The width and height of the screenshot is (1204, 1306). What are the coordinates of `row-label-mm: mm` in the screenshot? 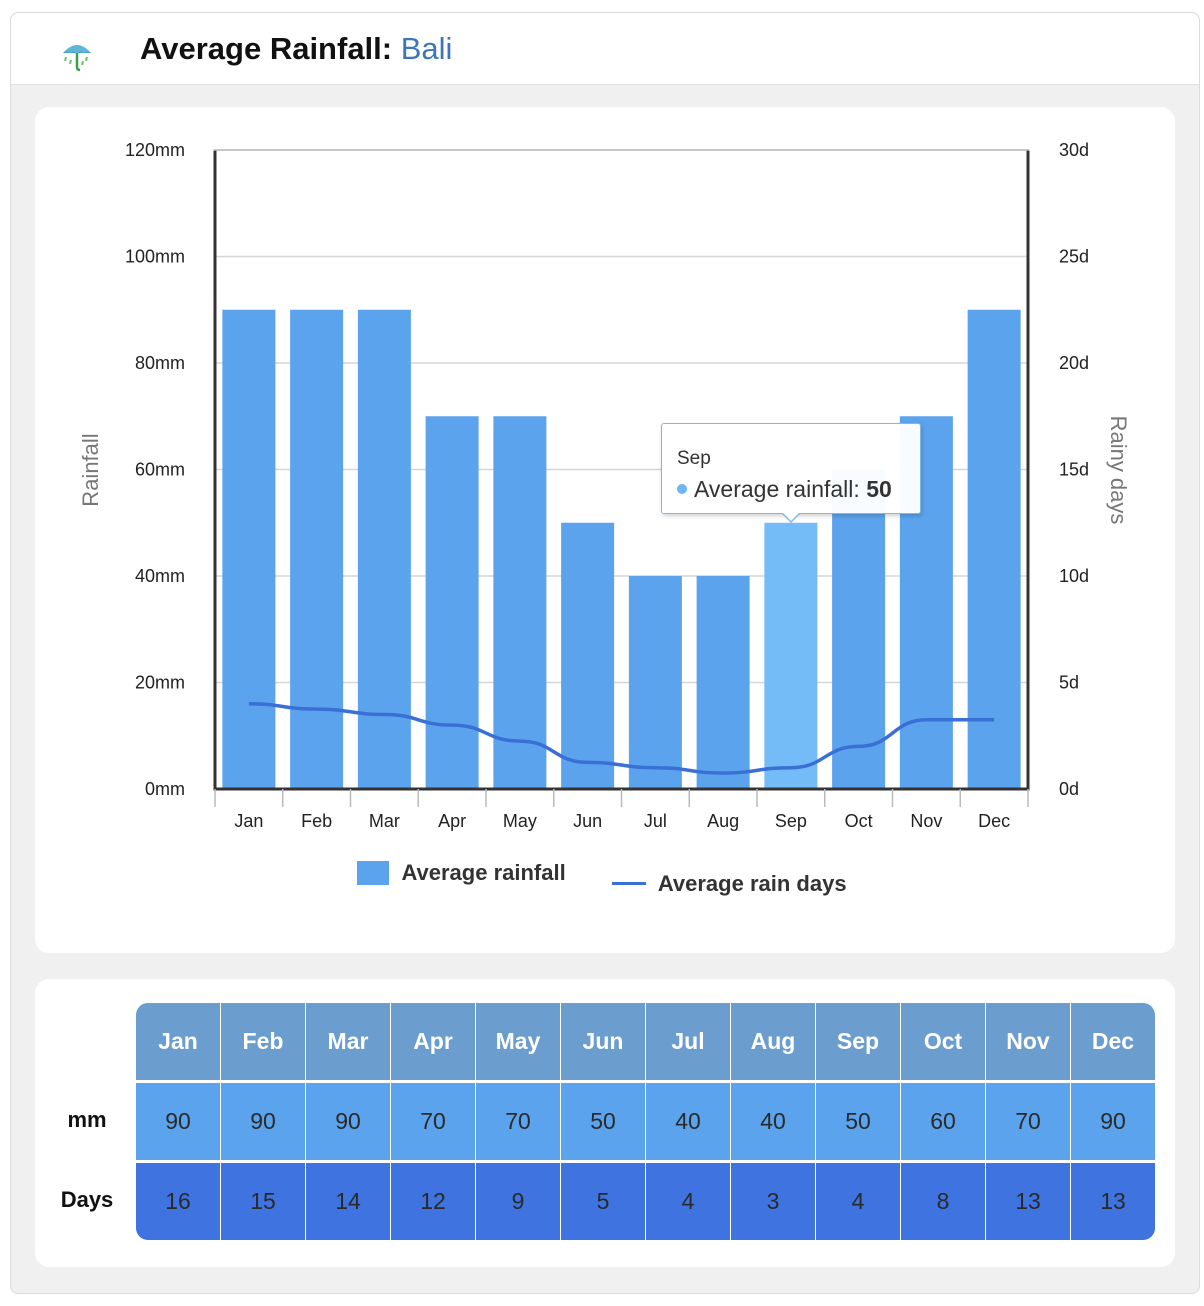 It's located at (87, 1119).